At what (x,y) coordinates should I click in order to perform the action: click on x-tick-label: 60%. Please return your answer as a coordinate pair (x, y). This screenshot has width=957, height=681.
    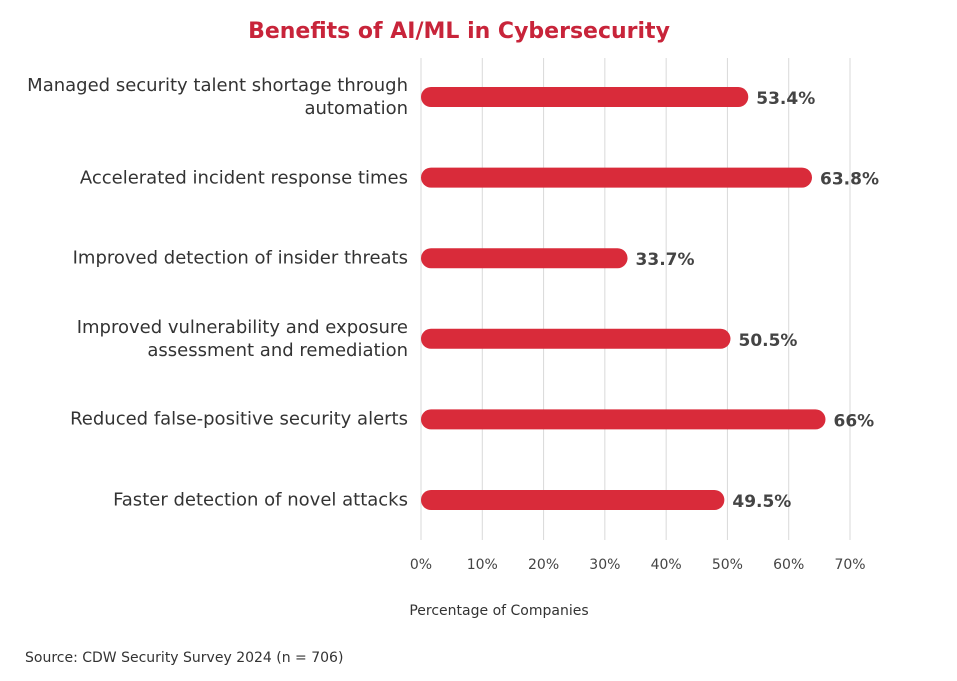
    Looking at the image, I should click on (788, 565).